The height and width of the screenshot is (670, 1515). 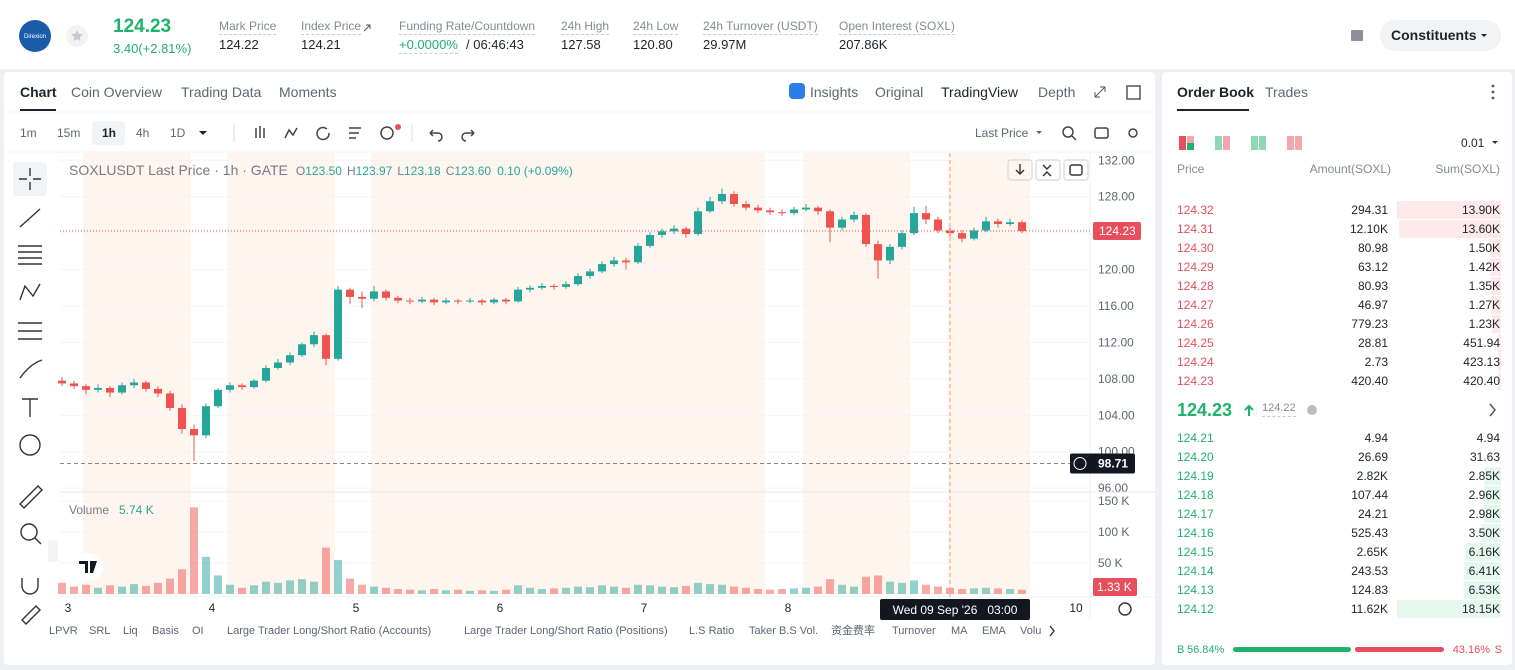 I want to click on indicator: LPVR, so click(x=63, y=631).